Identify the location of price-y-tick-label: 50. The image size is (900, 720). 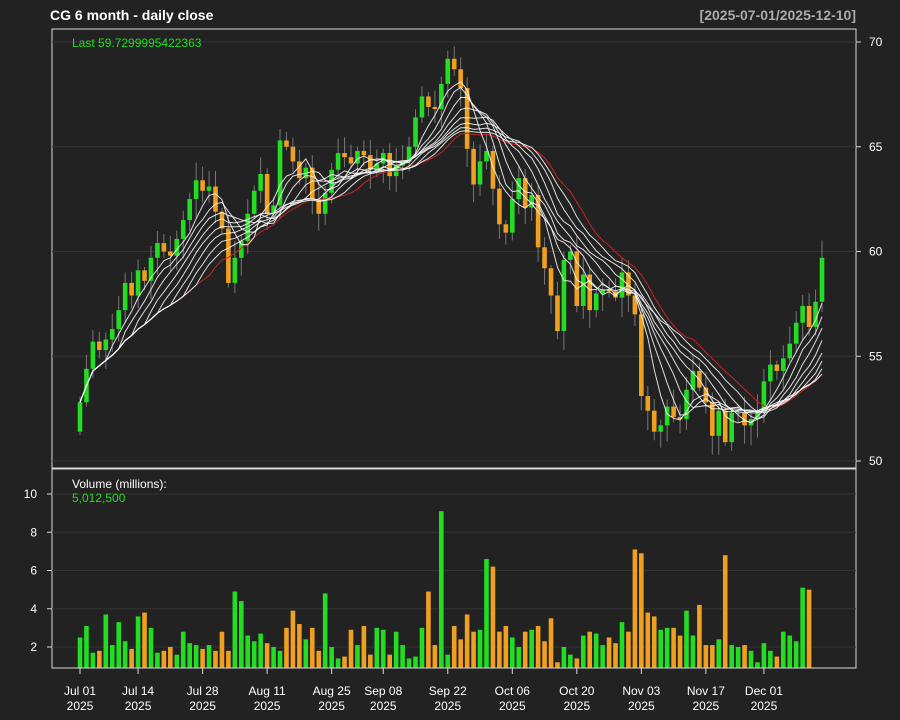
(876, 461).